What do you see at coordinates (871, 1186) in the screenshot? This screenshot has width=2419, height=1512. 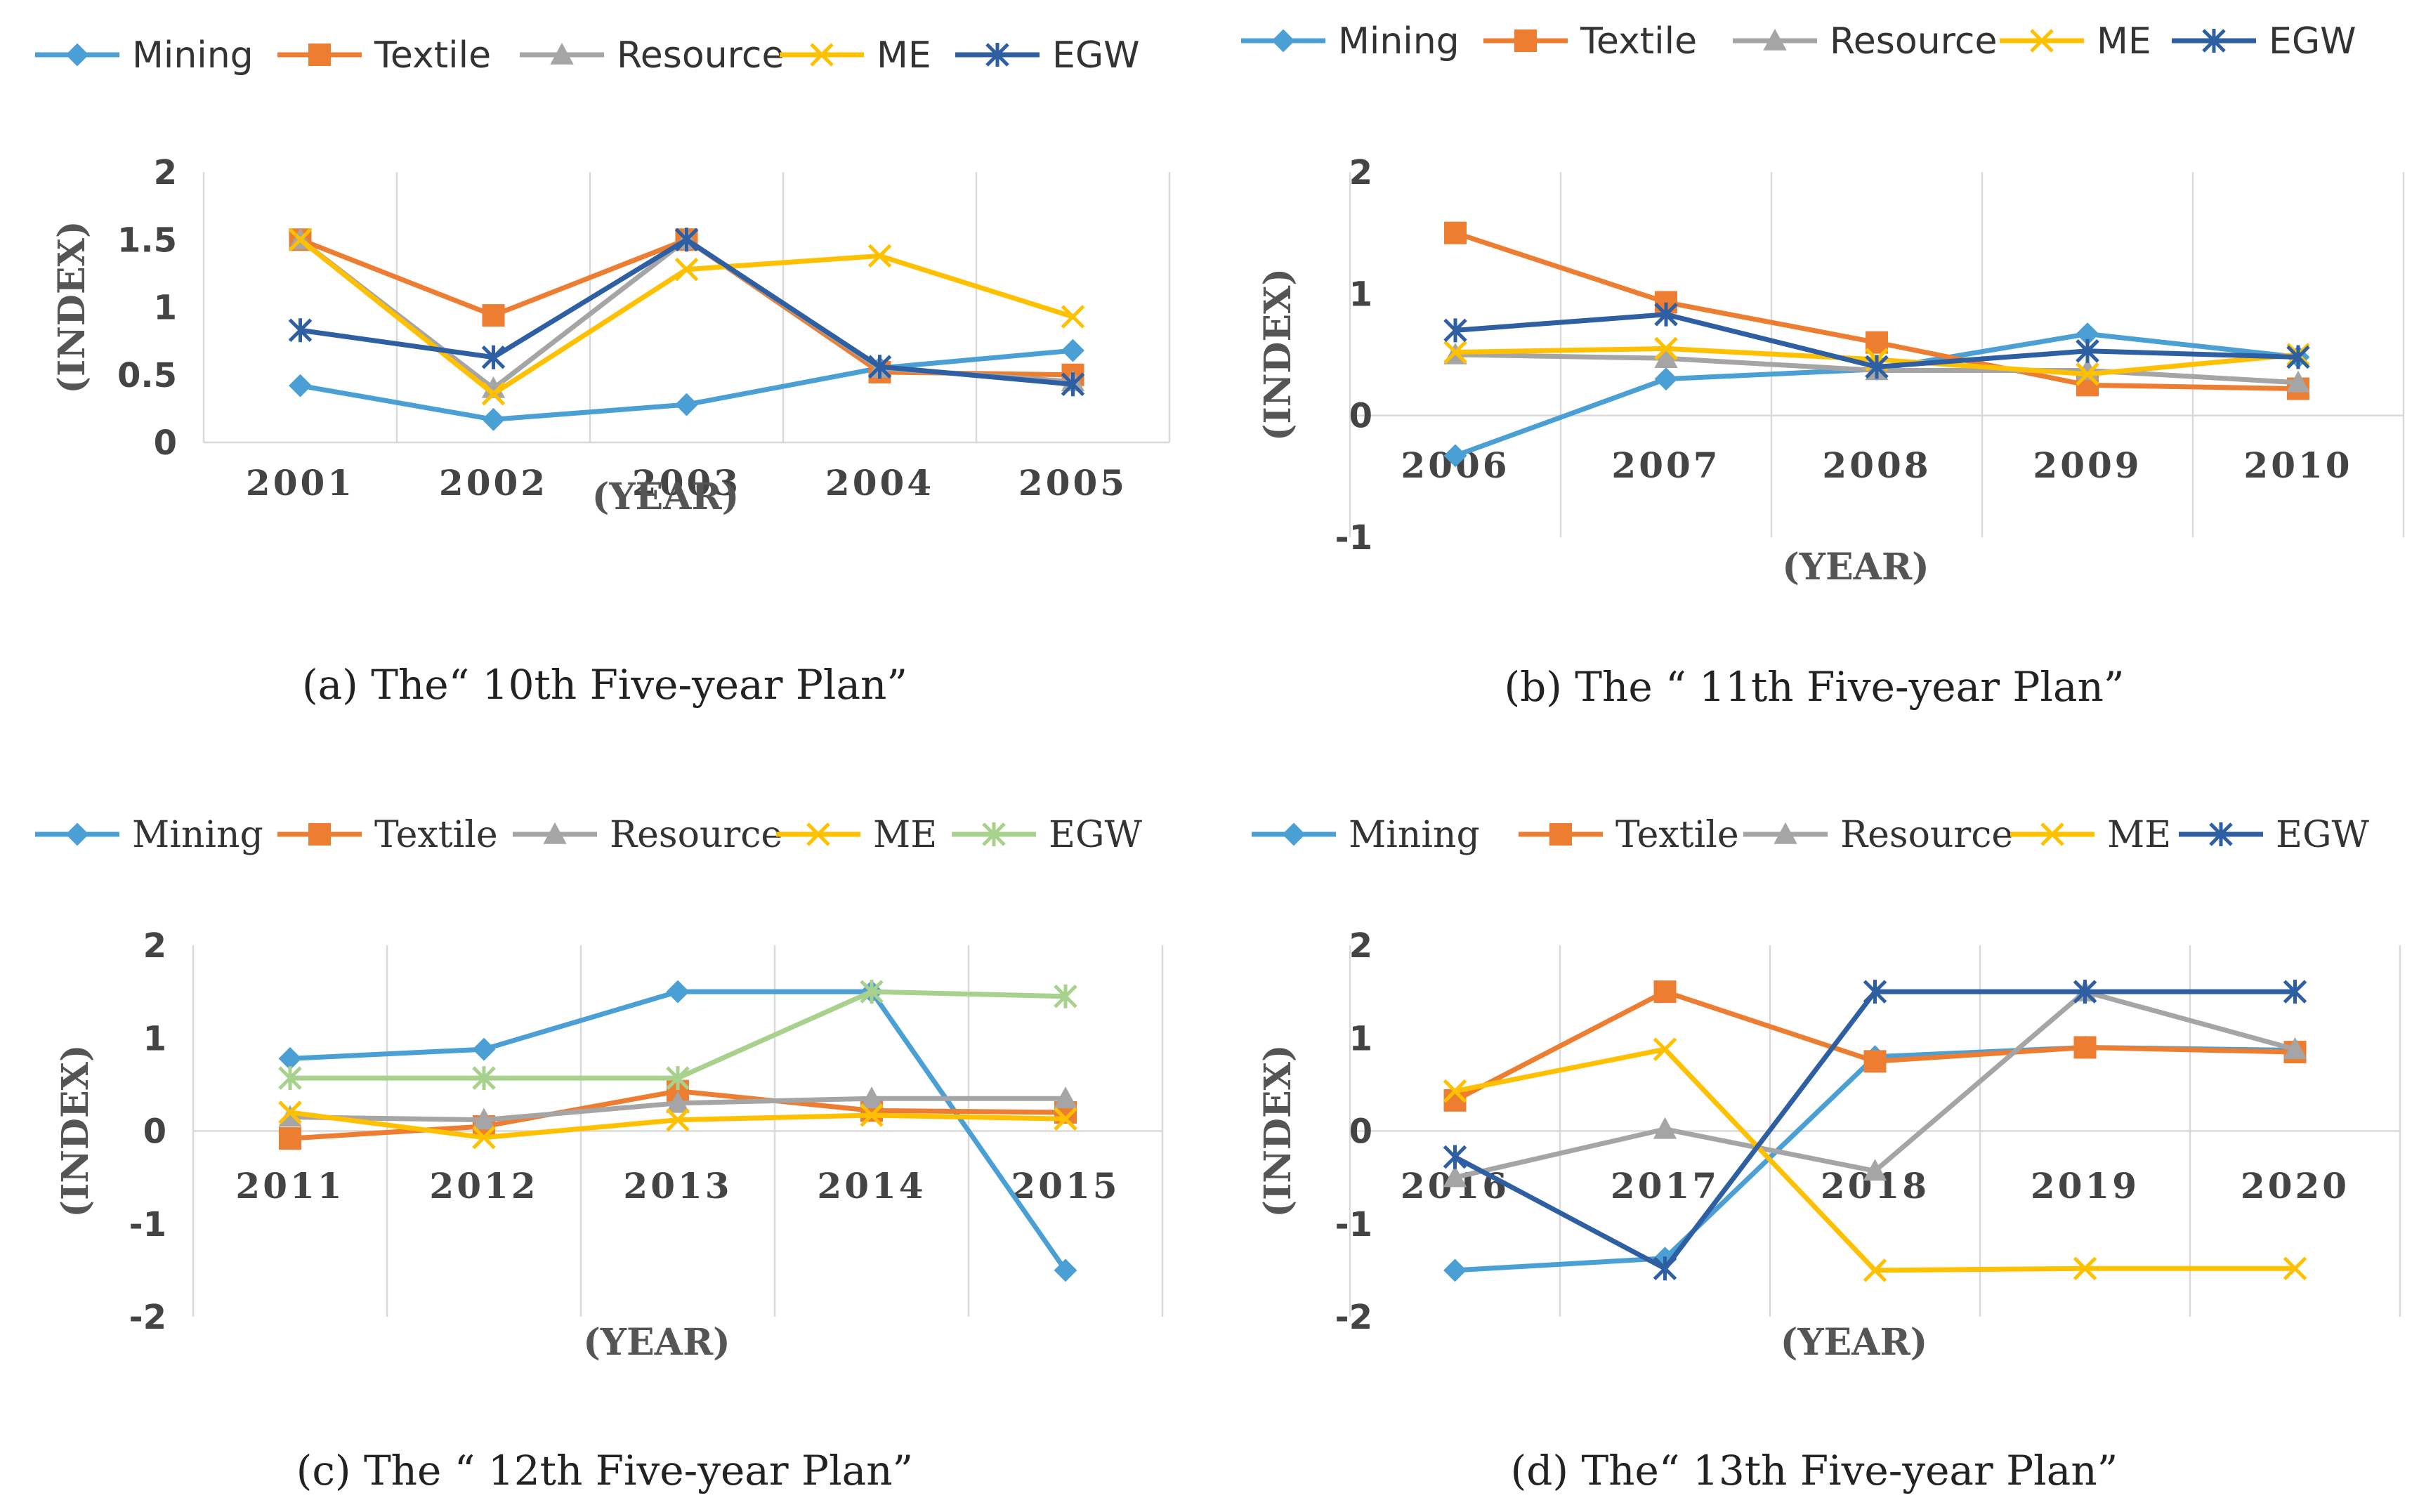 I see `x-tick-label: 2014` at bounding box center [871, 1186].